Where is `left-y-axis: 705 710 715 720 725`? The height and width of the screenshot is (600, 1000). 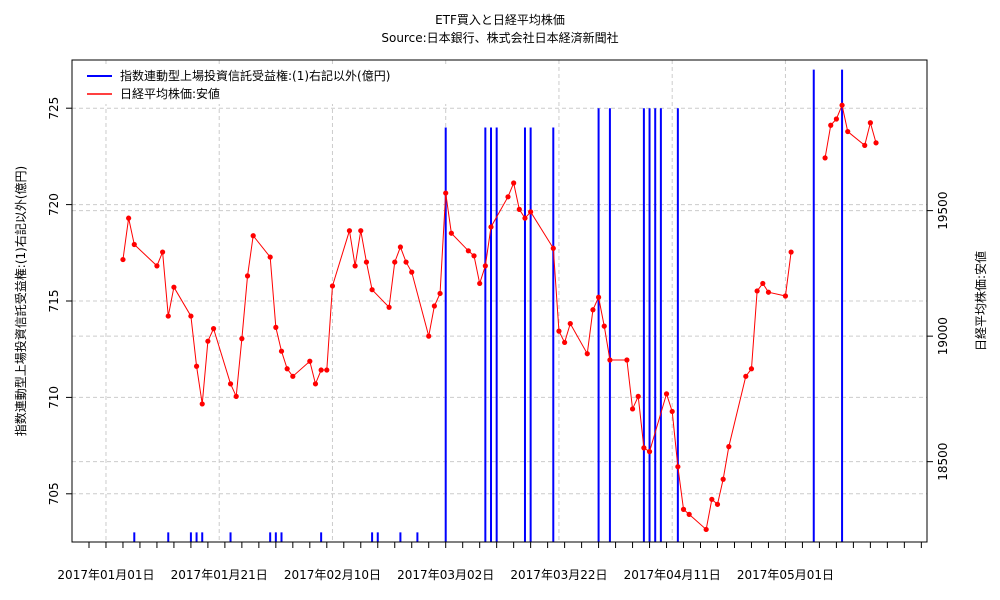
left-y-axis: 705 710 715 720 725 is located at coordinates (59, 301).